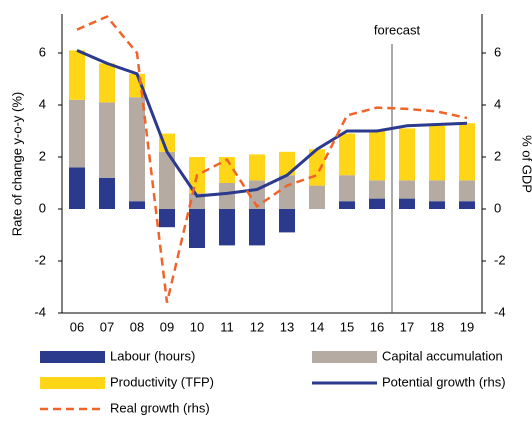 The width and height of the screenshot is (532, 423). I want to click on x-tick-label: 13, so click(287, 326).